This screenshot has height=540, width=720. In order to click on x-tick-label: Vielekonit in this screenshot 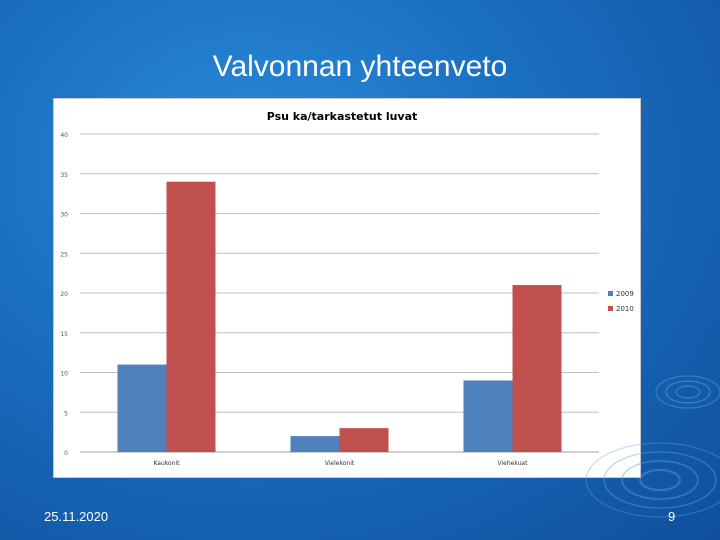, I will do `click(340, 463)`.